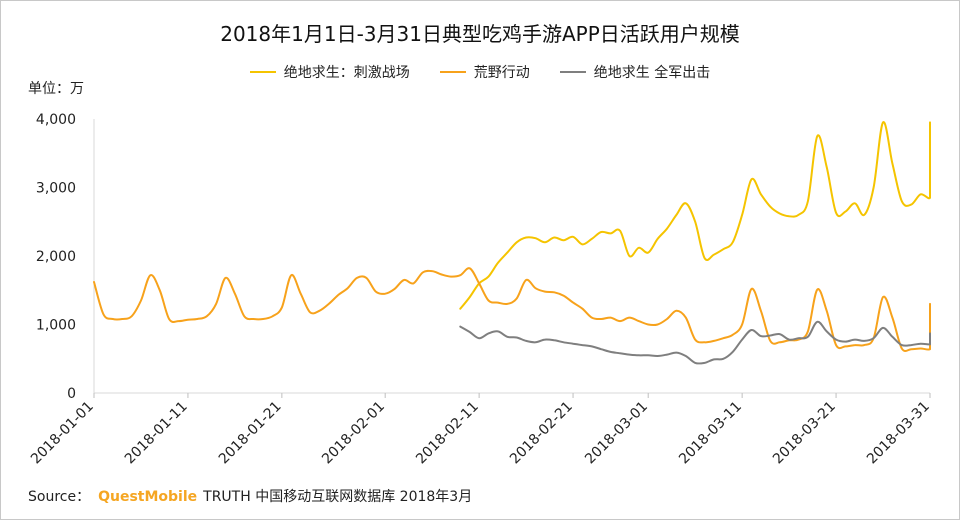 Image resolution: width=960 pixels, height=520 pixels. I want to click on x-tick-label: 2018-01-21, so click(250, 433).